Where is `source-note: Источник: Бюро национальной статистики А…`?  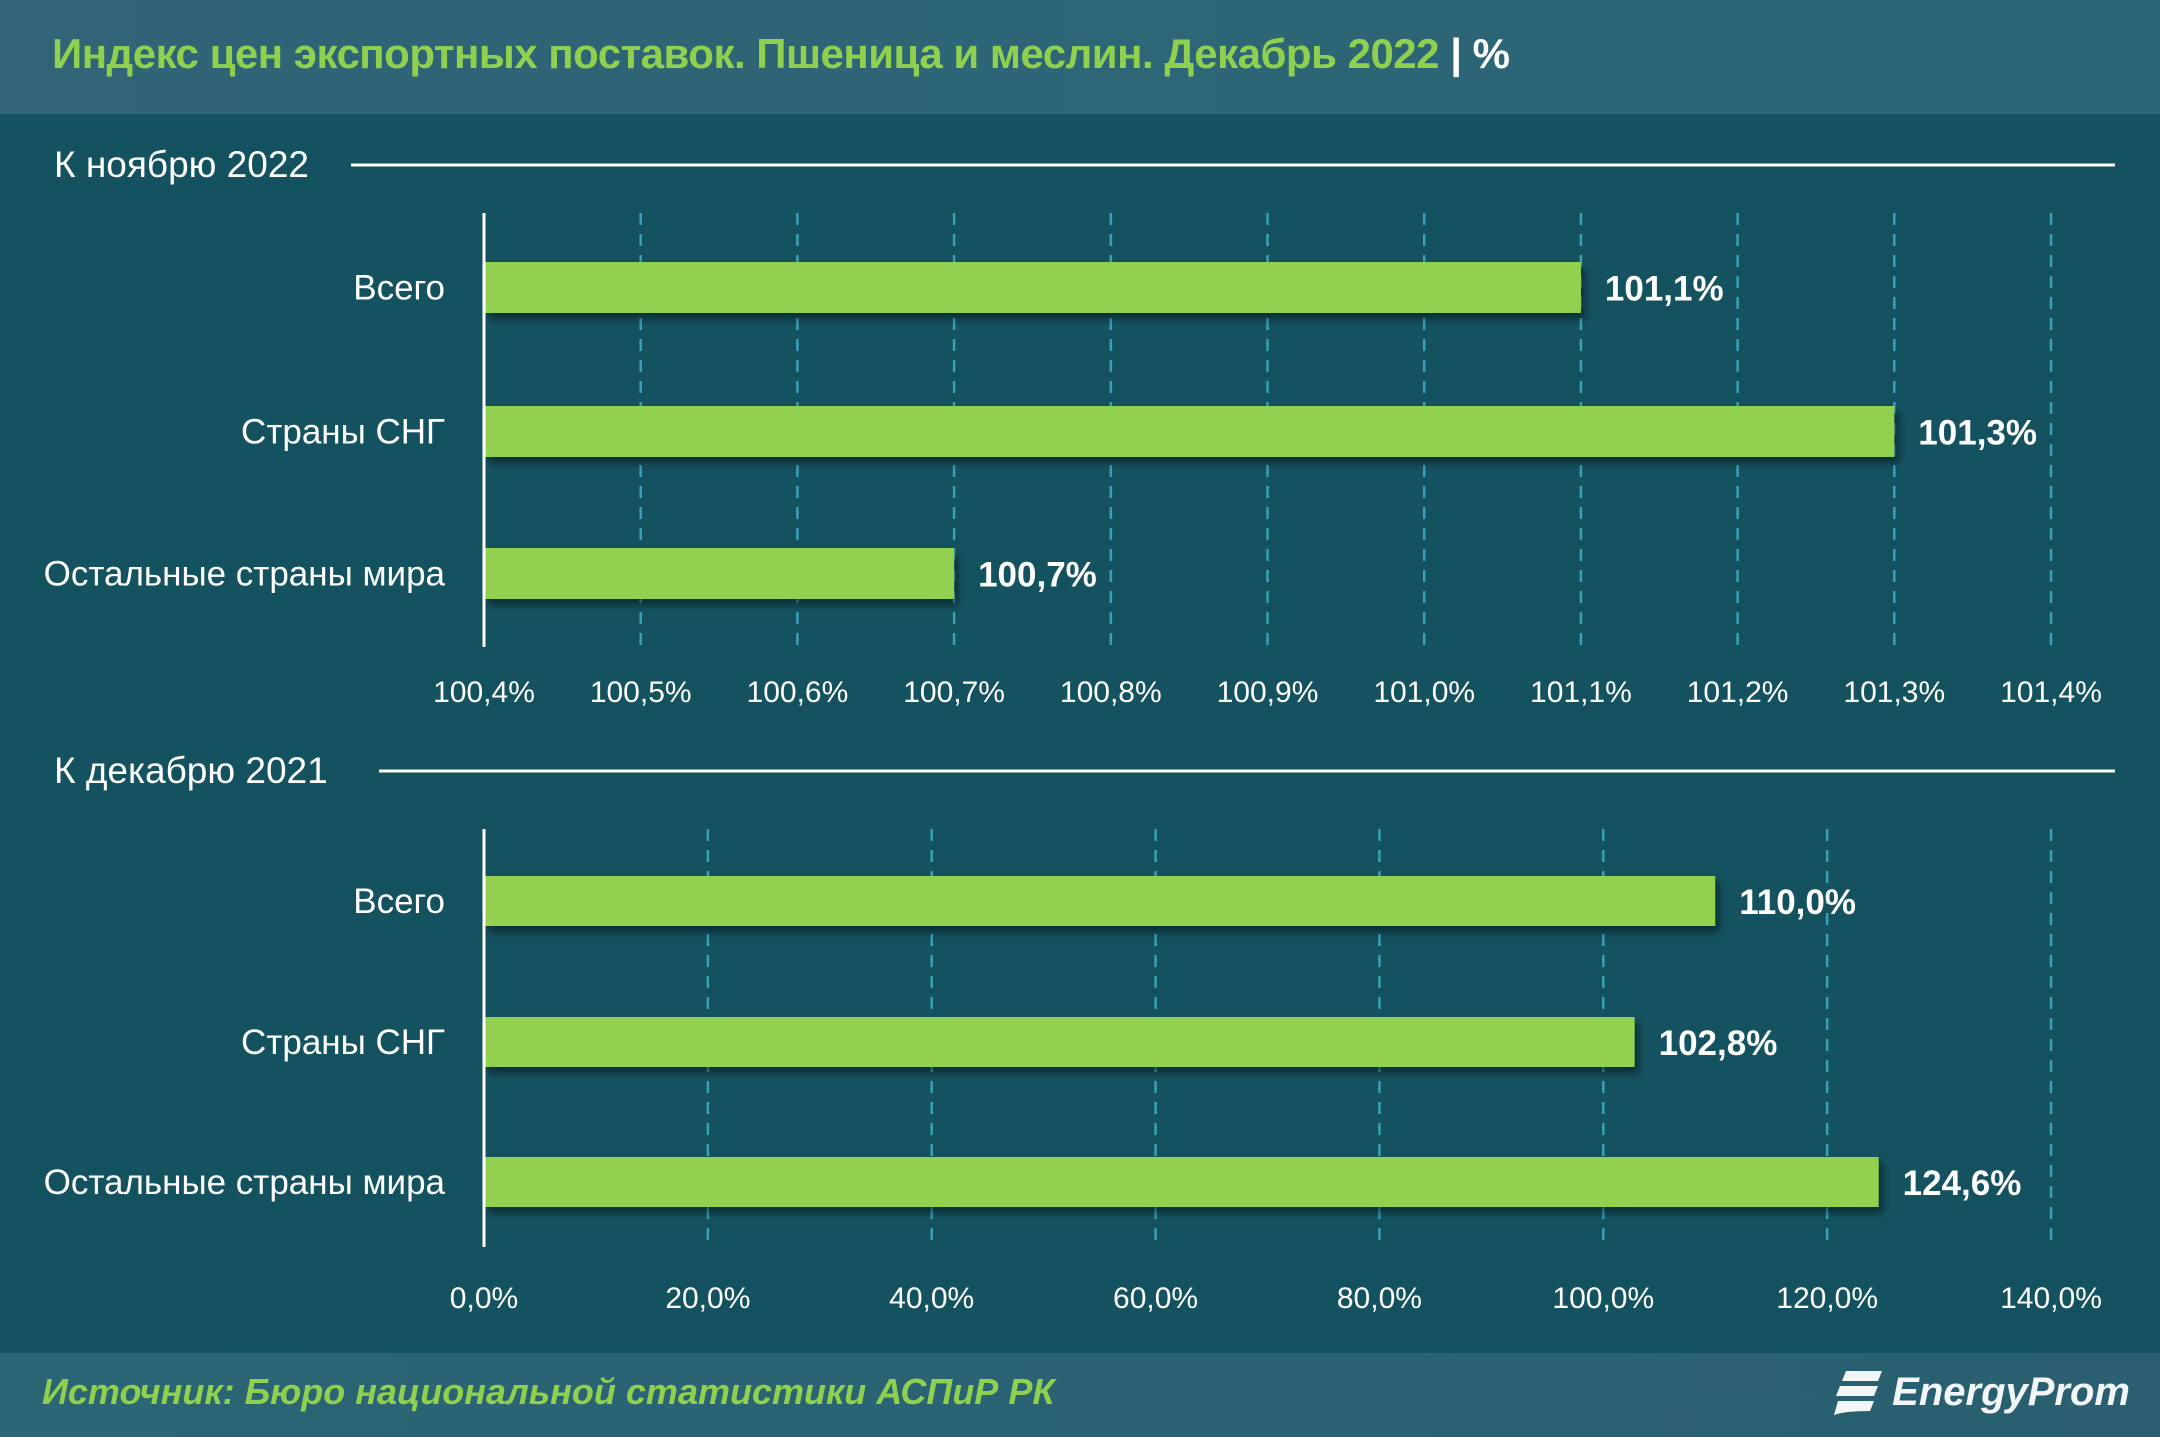 source-note: Источник: Бюро национальной статистики А… is located at coordinates (548, 1391).